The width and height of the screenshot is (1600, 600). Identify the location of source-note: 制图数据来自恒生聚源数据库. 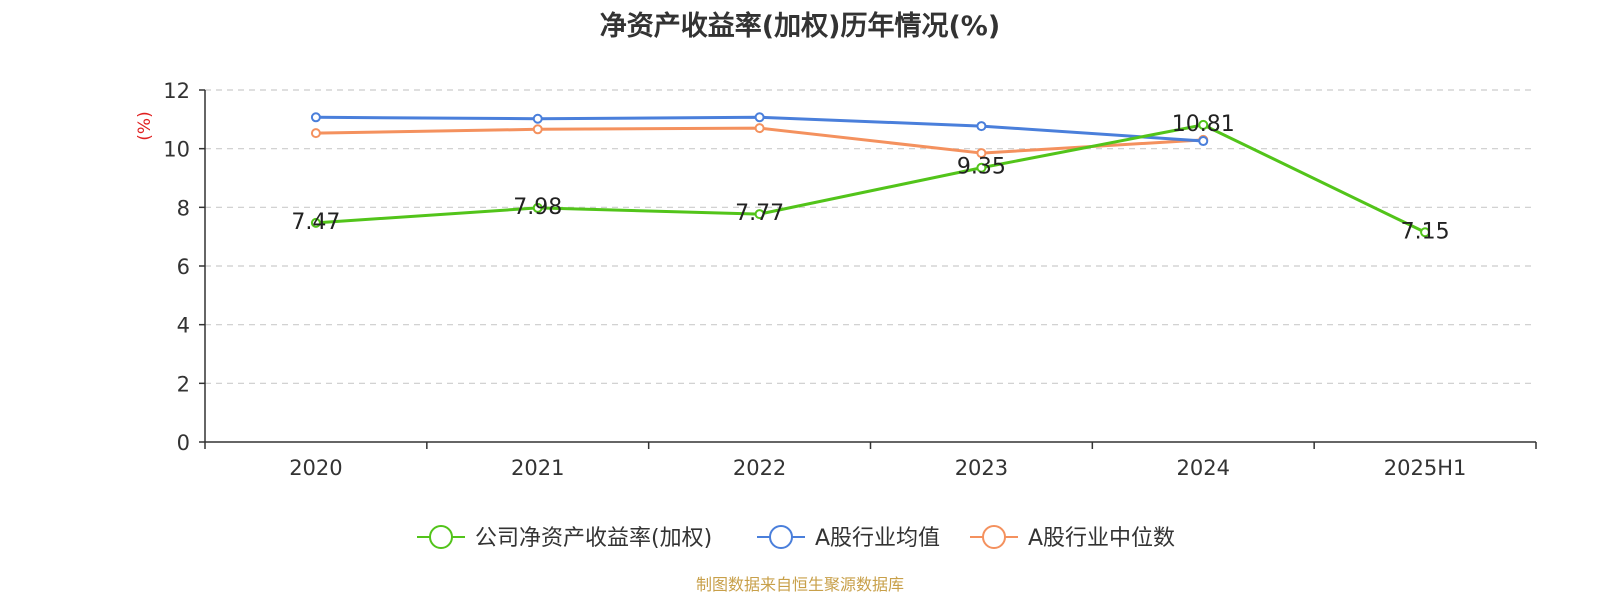
(800, 584).